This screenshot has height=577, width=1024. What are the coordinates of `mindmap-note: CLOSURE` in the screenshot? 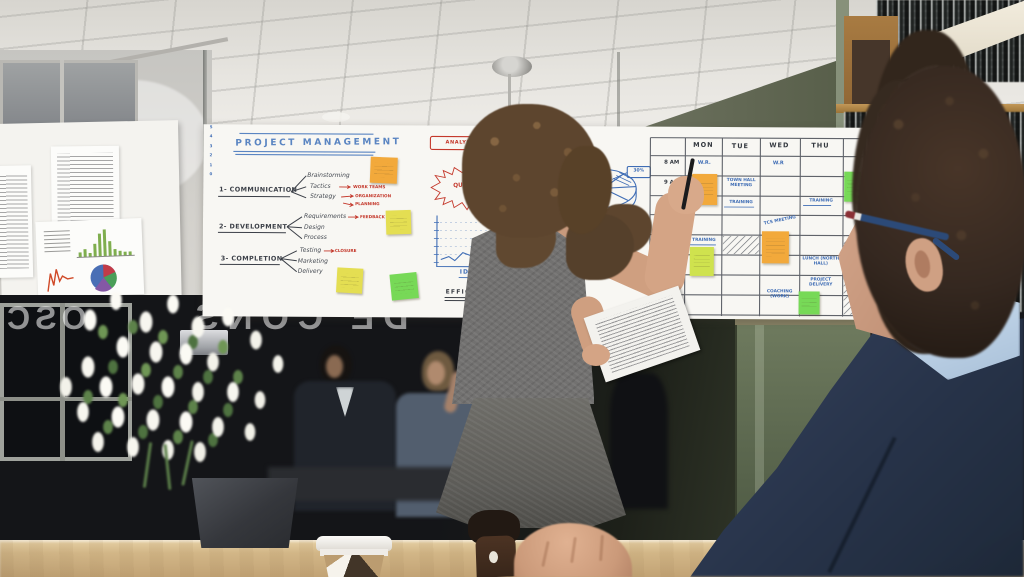 It's located at (345, 250).